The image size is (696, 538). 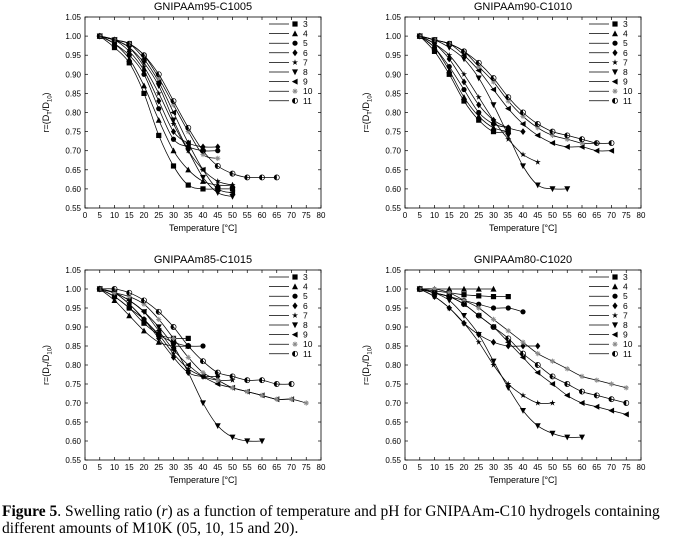 I want to click on x-tick-label: 45, so click(x=537, y=215).